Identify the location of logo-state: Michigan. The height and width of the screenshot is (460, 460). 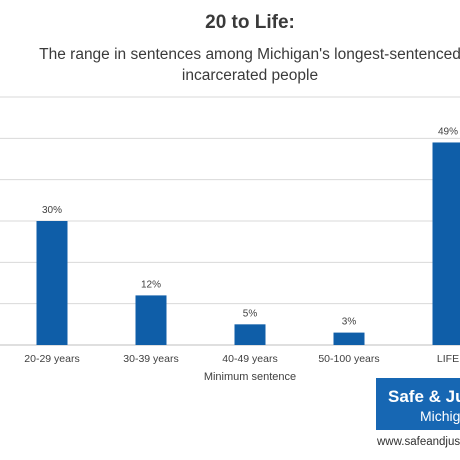
(440, 416).